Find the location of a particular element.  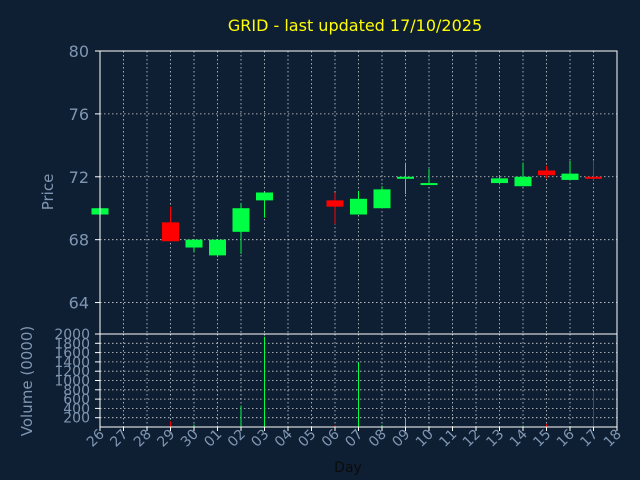

volume-tick-label: 1400 is located at coordinates (72, 363).